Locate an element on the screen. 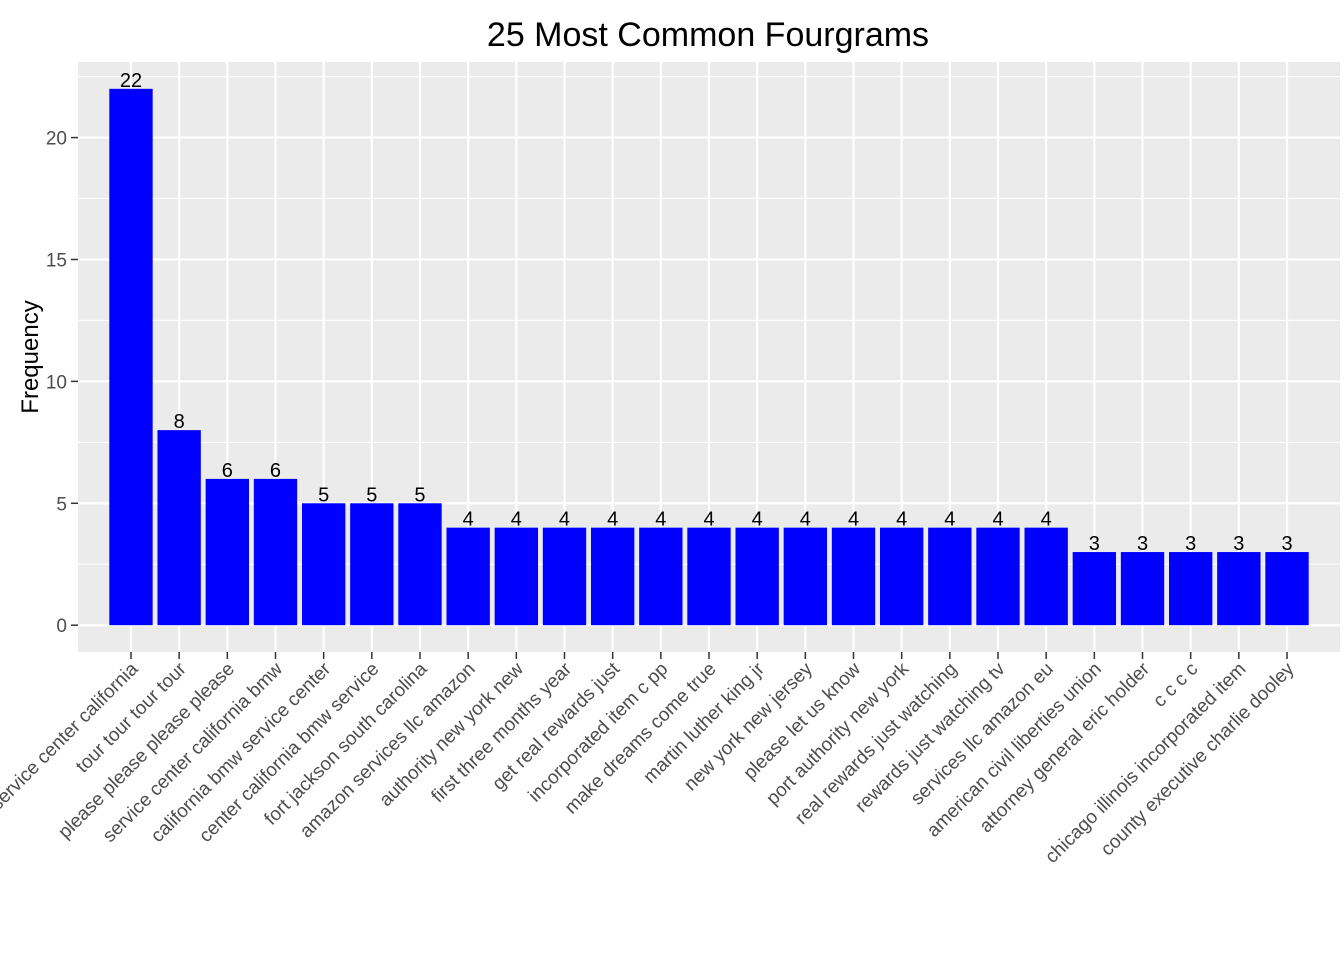 The image size is (1344, 965). y-tick-label: 0 is located at coordinates (61, 626).